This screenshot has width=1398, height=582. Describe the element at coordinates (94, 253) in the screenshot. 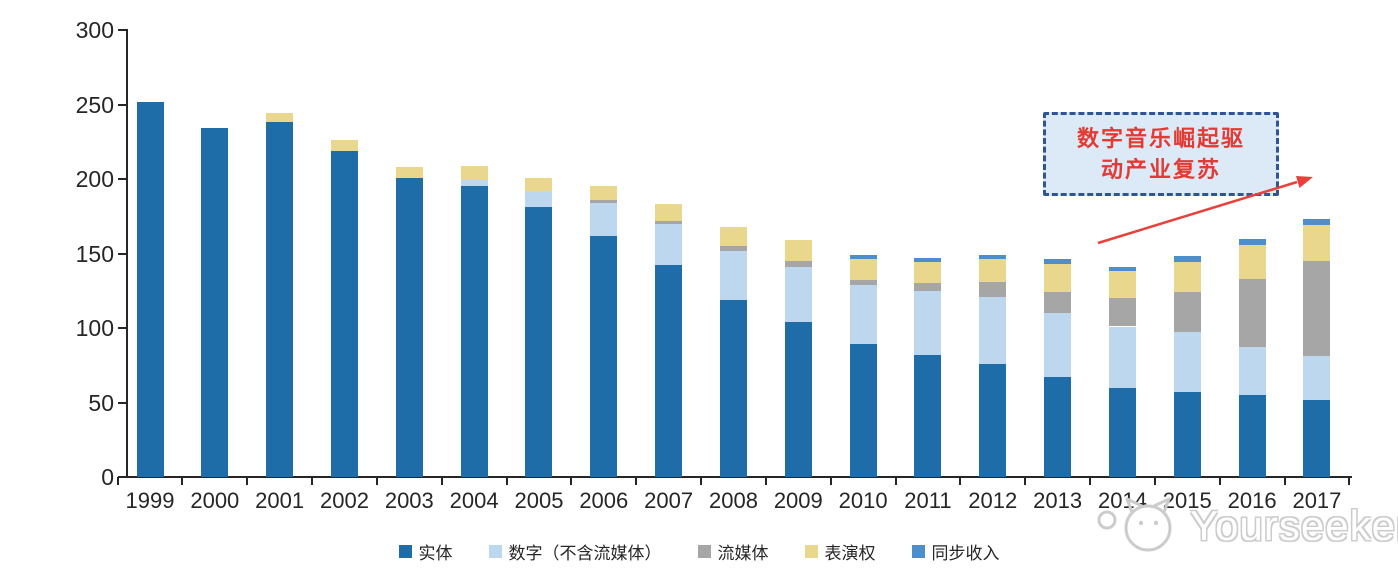

I see `y-tick-label: 150` at that location.